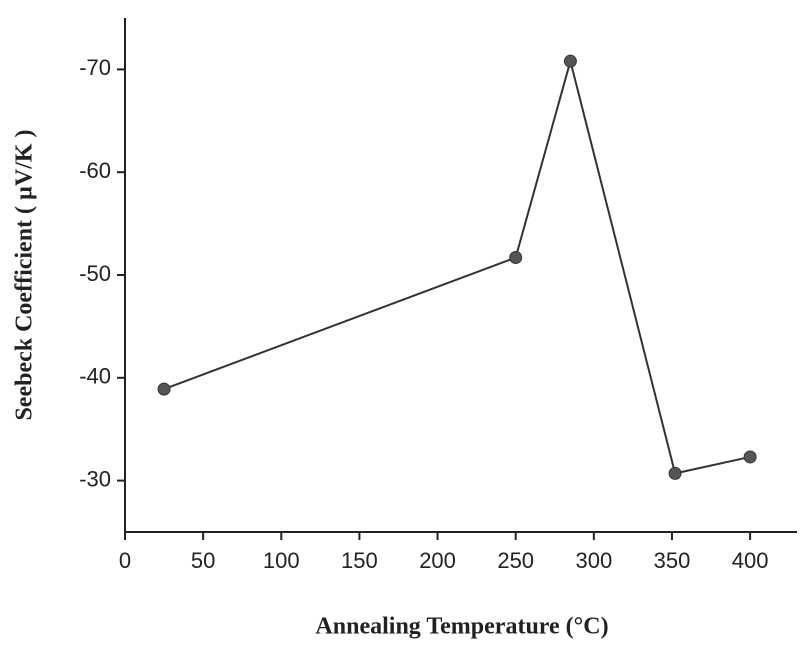 This screenshot has width=805, height=645. What do you see at coordinates (95, 67) in the screenshot?
I see `y-tick-label: -70` at bounding box center [95, 67].